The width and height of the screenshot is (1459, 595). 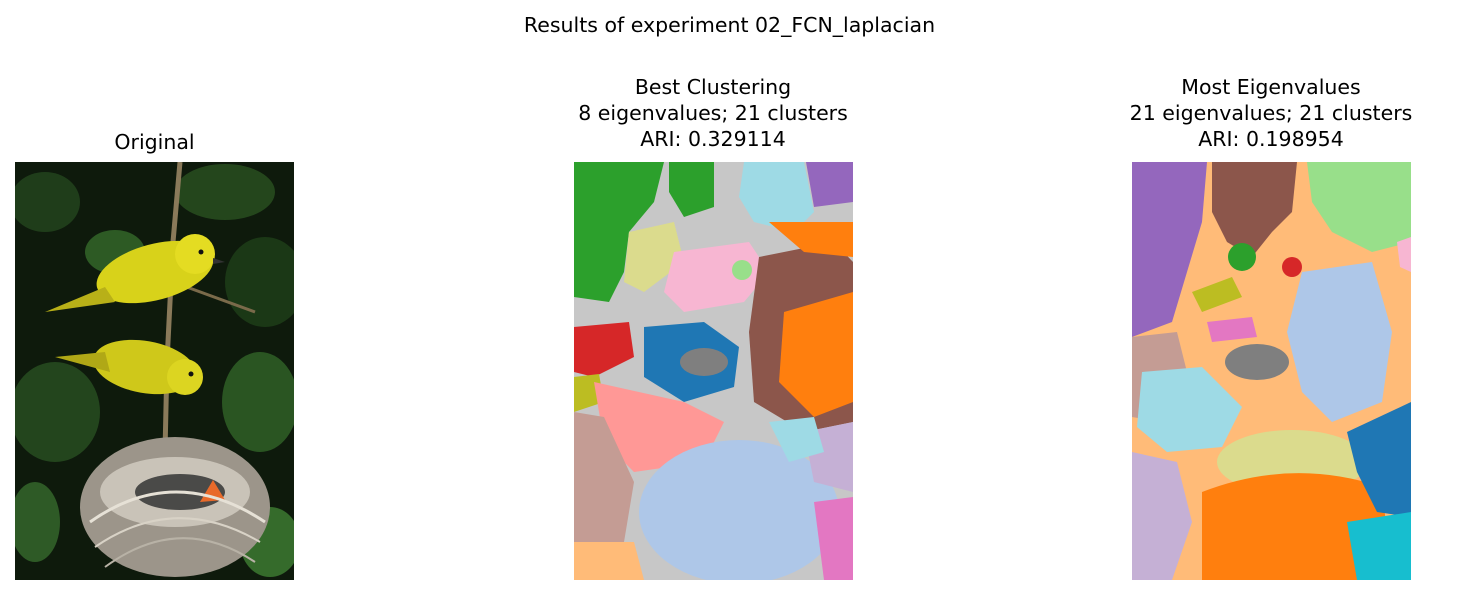 I want to click on figure-suptitle: Results of experiment 02_FCN_laplacian, so click(x=729, y=25).